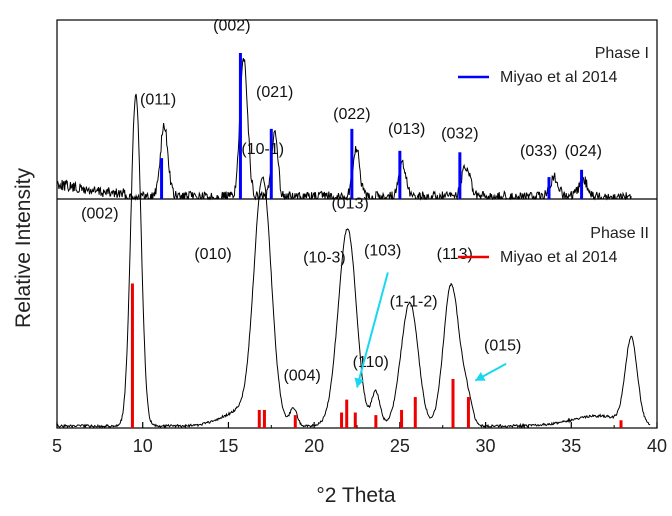  I want to click on peak-annotation: (004), so click(301, 376).